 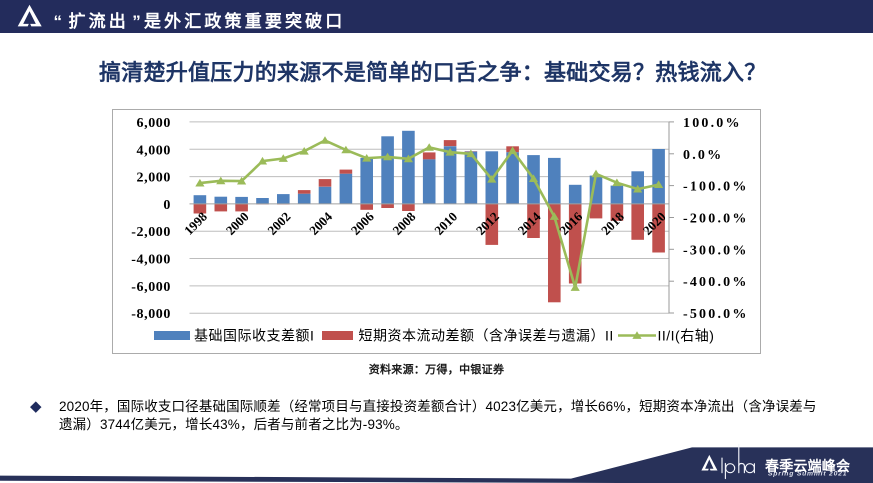 I want to click on svg-text: 100.0%, so click(x=712, y=123).